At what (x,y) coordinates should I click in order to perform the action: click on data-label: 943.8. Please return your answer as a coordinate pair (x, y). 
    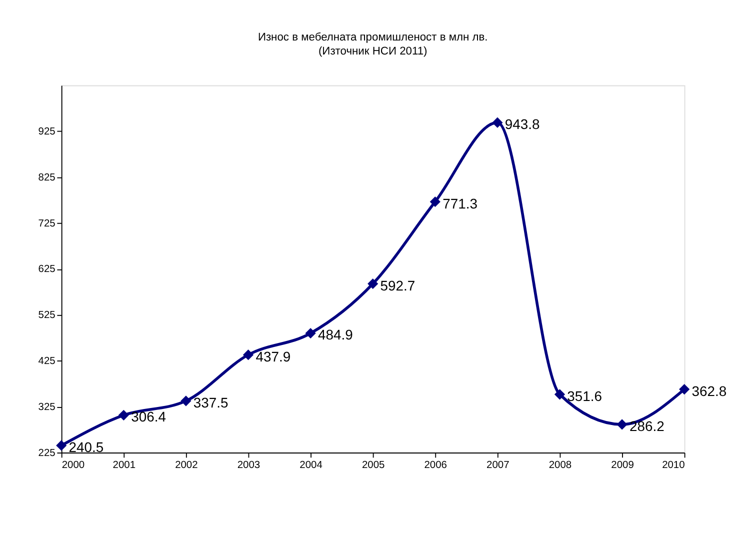
    Looking at the image, I should click on (522, 124).